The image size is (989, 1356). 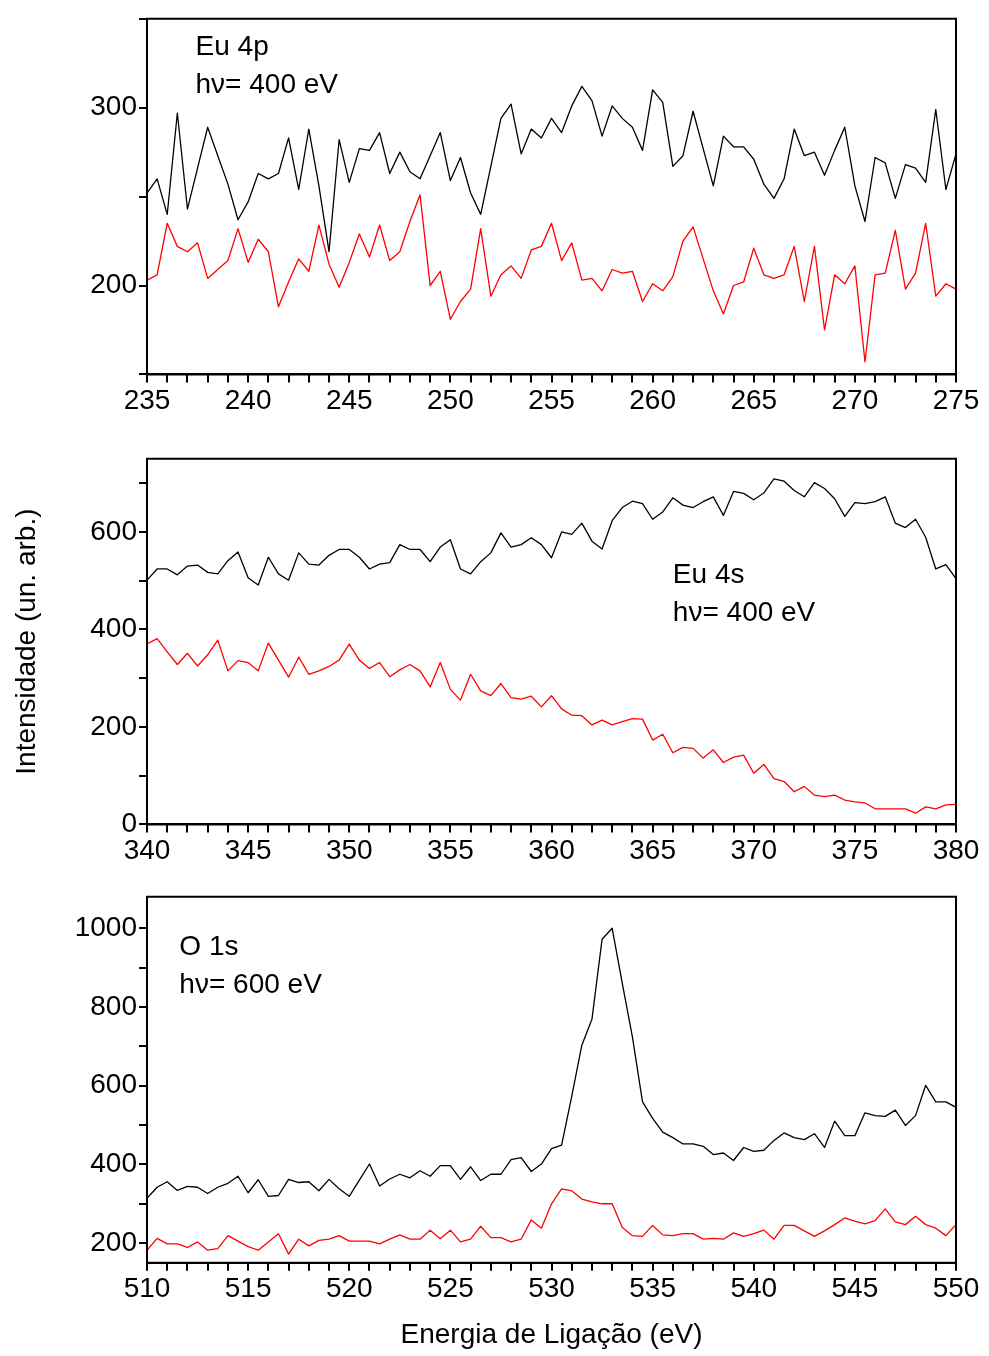 What do you see at coordinates (956, 399) in the screenshot?
I see `x-tick-label: 275` at bounding box center [956, 399].